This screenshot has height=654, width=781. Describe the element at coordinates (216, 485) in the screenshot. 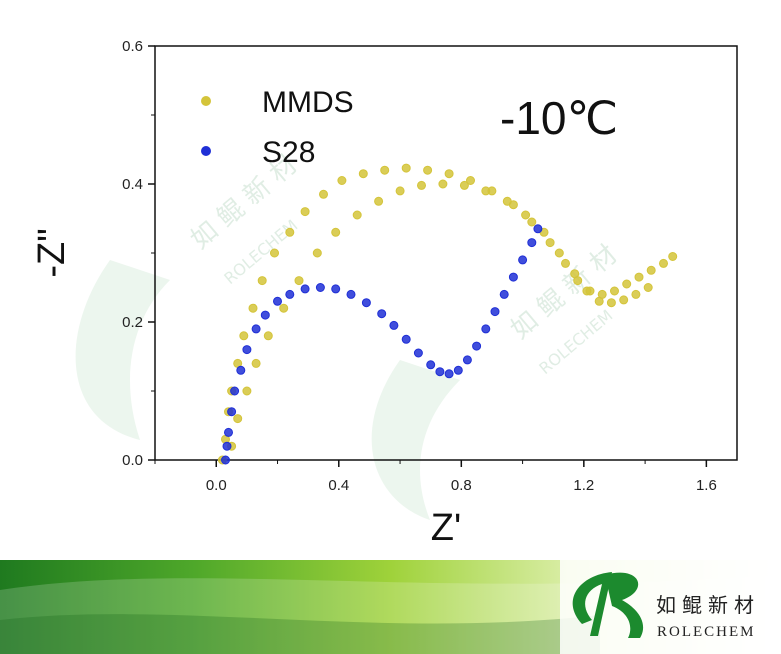

I see `x-tick-label: 0.0` at that location.